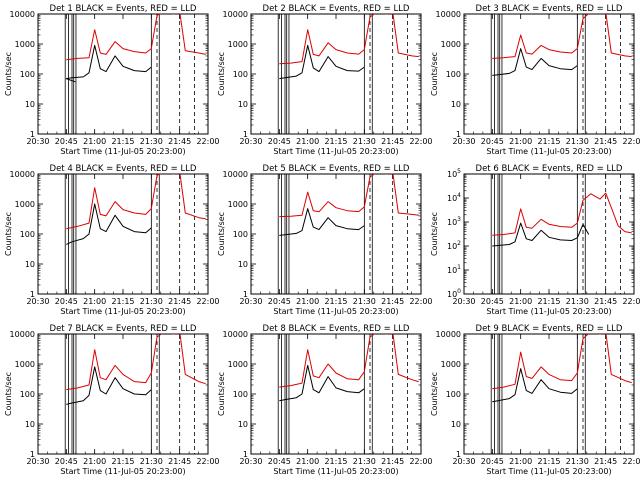  Describe the element at coordinates (454, 173) in the screenshot. I see `y-tick-label: 10⁵` at that location.